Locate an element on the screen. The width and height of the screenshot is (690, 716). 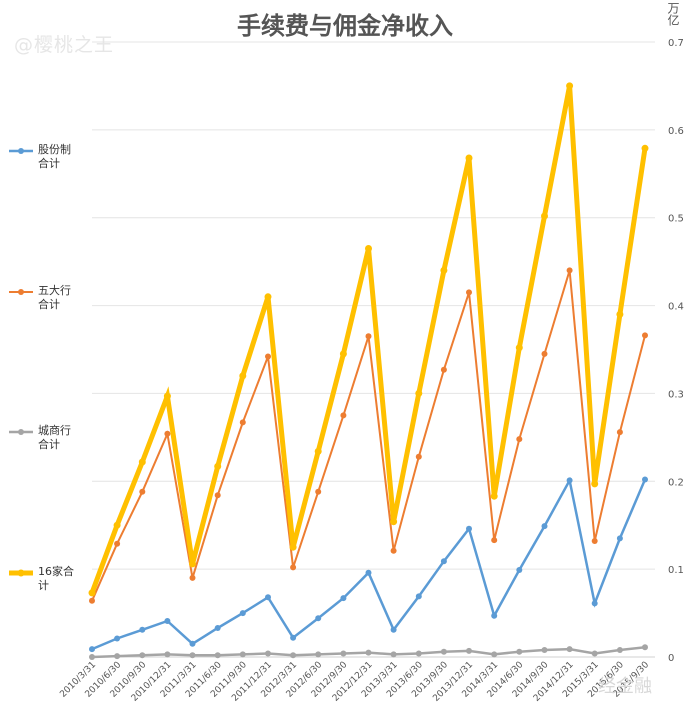
y-tick-label: 0.2 is located at coordinates (676, 482).